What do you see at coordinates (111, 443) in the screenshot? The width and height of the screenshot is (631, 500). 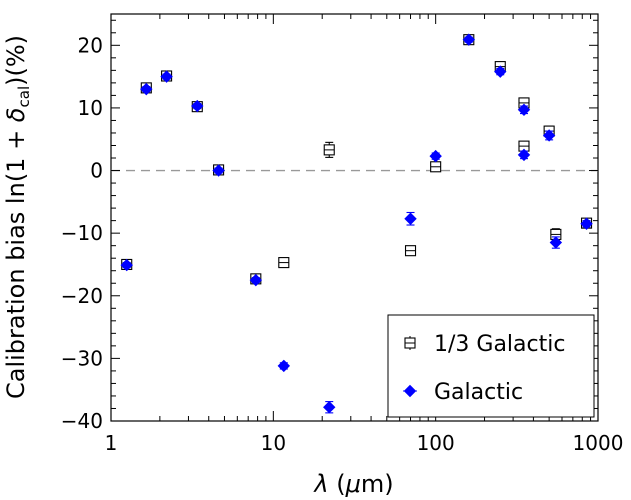 I see `x-tick-label: 1` at bounding box center [111, 443].